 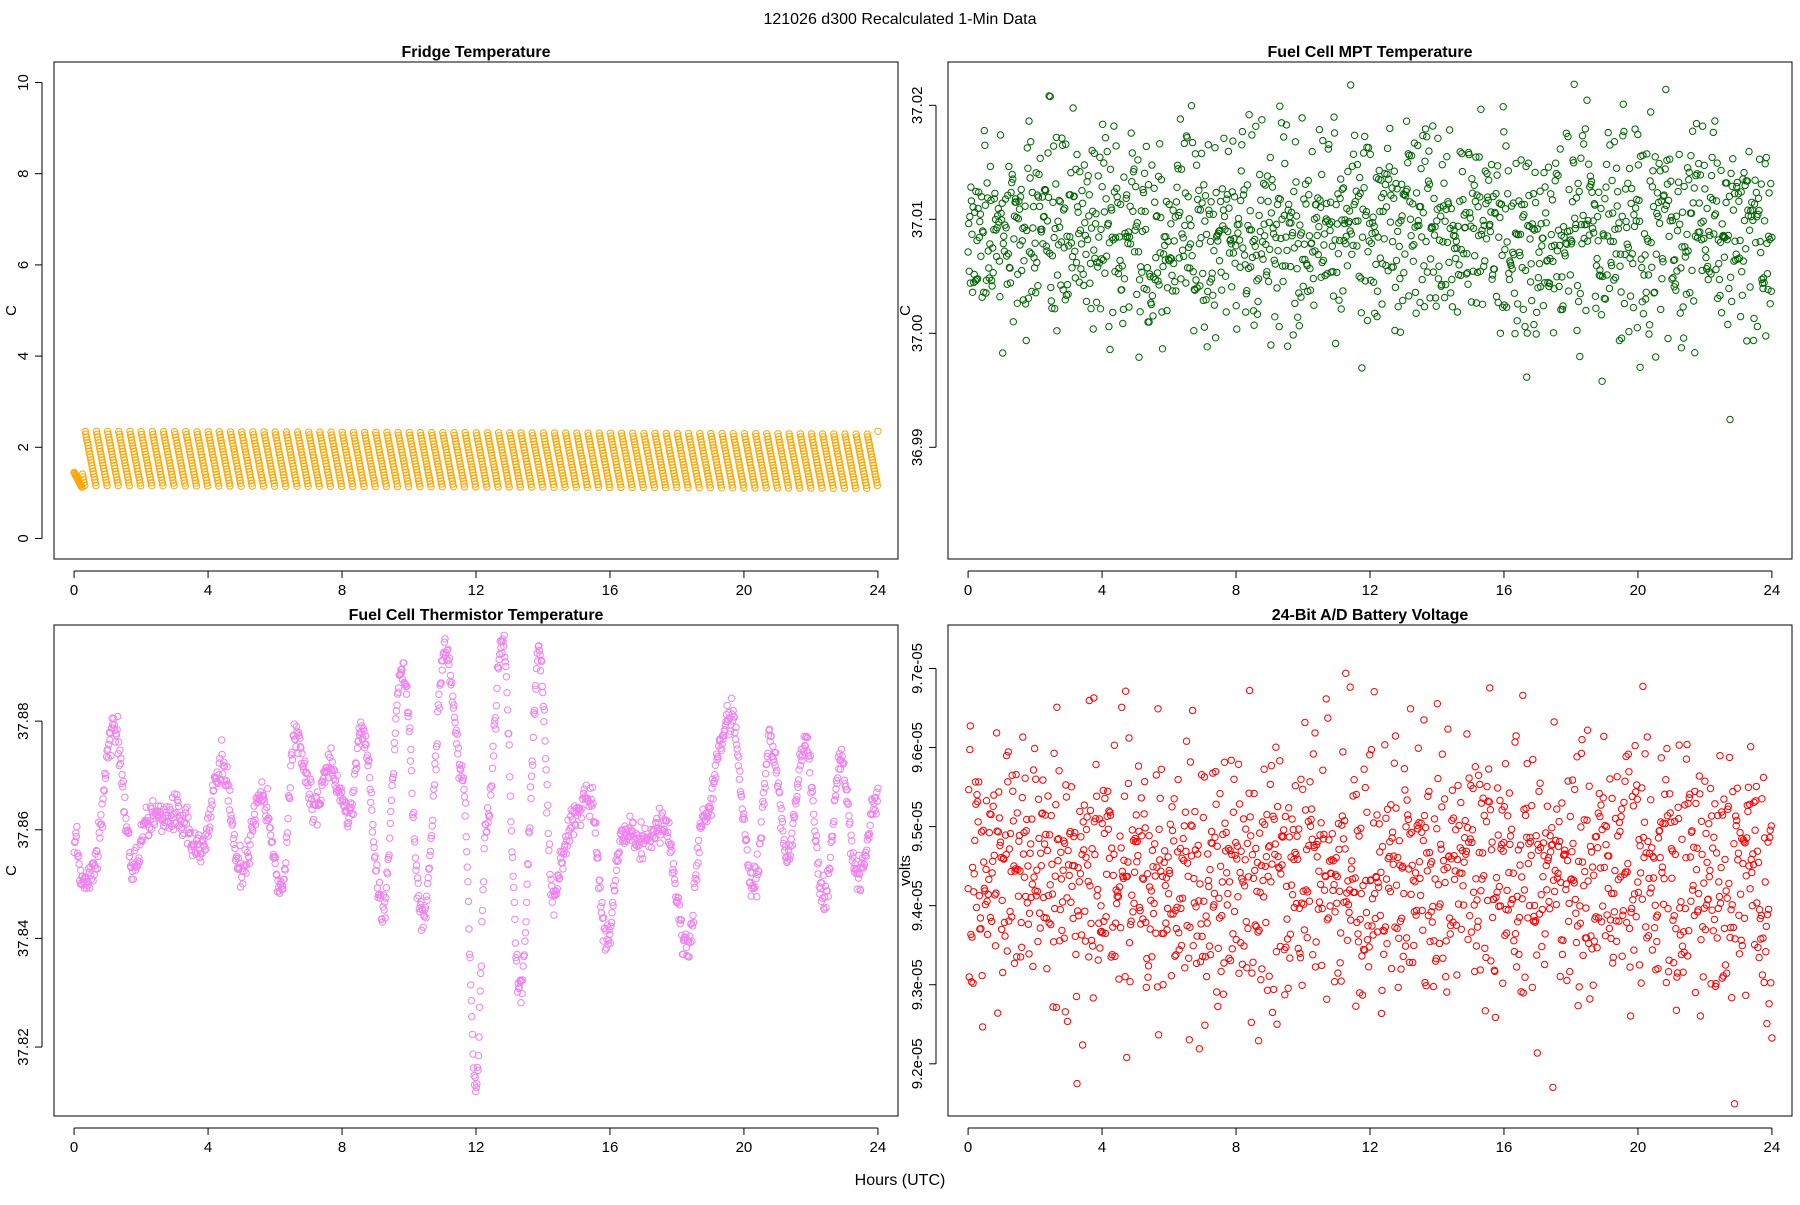 What do you see at coordinates (744, 590) in the screenshot?
I see `x-tick-label: 20` at bounding box center [744, 590].